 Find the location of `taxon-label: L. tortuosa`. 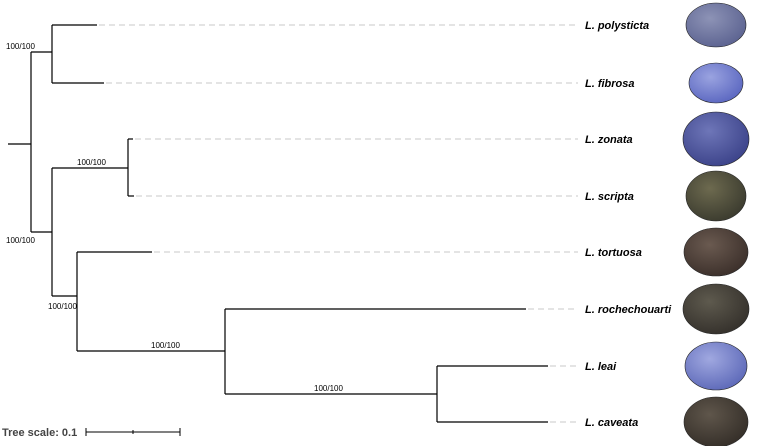

taxon-label: L. tortuosa is located at coordinates (613, 253).